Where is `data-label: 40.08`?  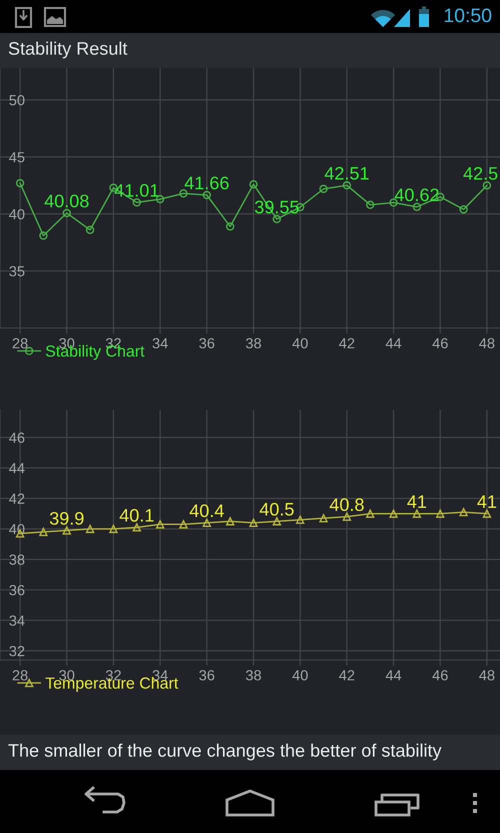
data-label: 40.08 is located at coordinates (66, 201).